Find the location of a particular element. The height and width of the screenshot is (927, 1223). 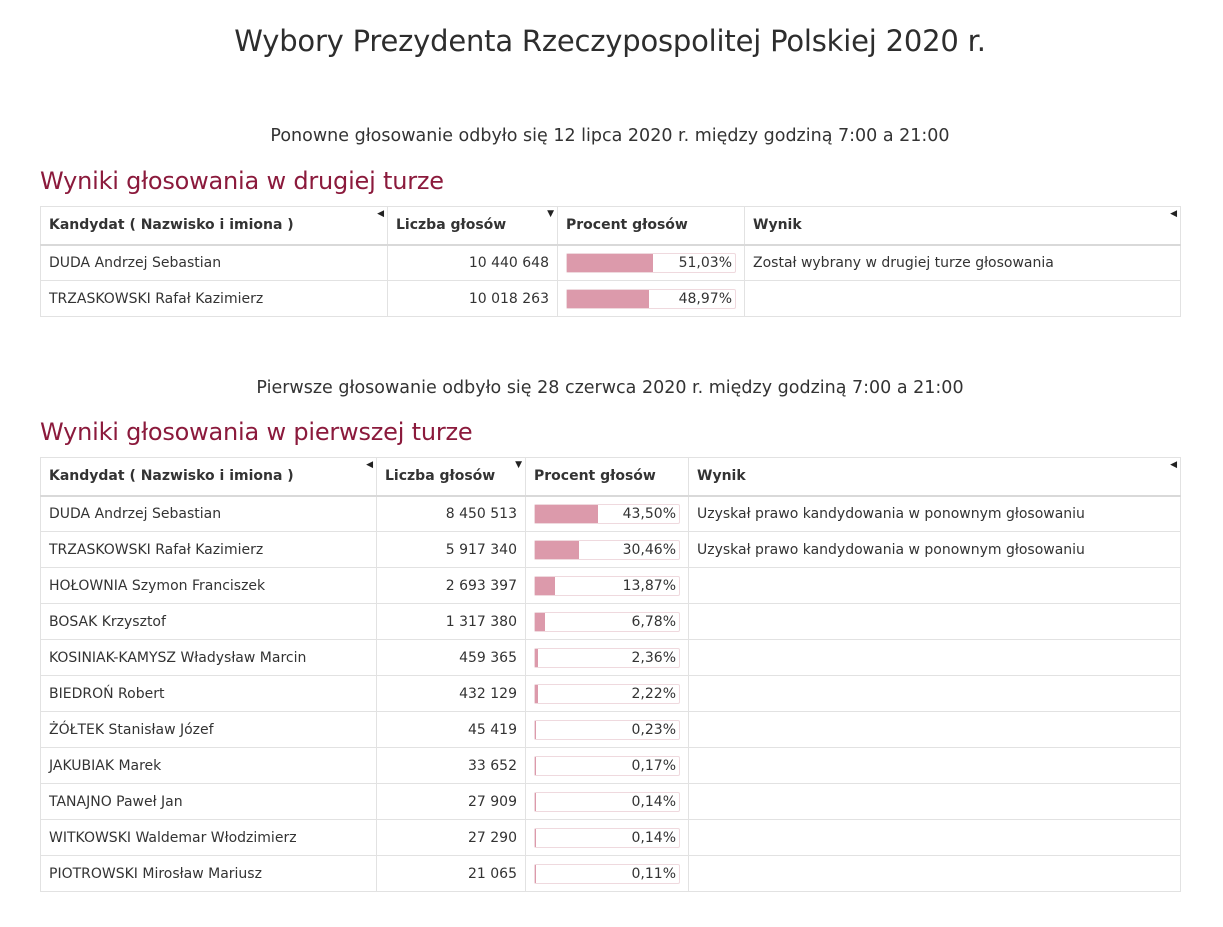

percent-cell: 2,22% is located at coordinates (607, 693).